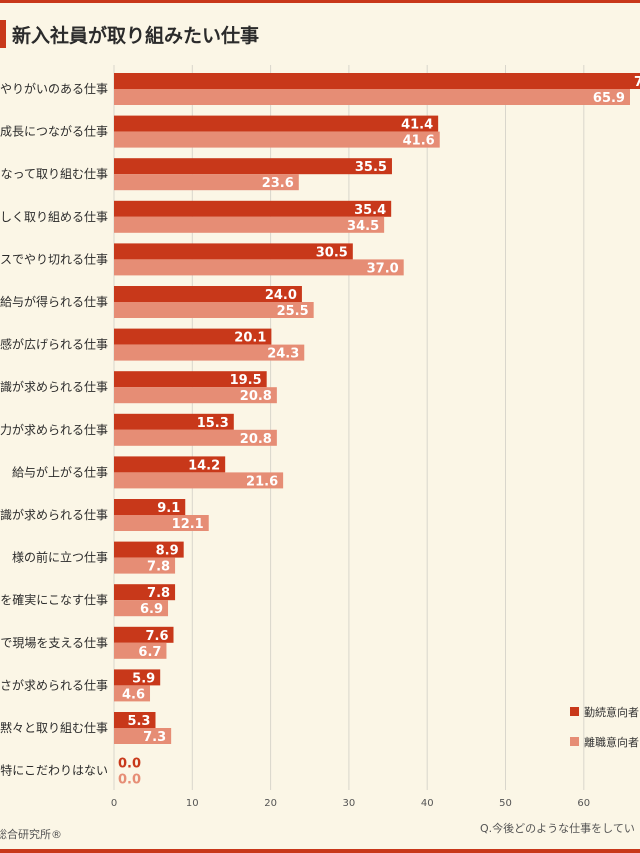 Image resolution: width=640 pixels, height=853 pixels. Describe the element at coordinates (54, 728) in the screenshot. I see `category-label: 黙々と取り組む仕事` at that location.